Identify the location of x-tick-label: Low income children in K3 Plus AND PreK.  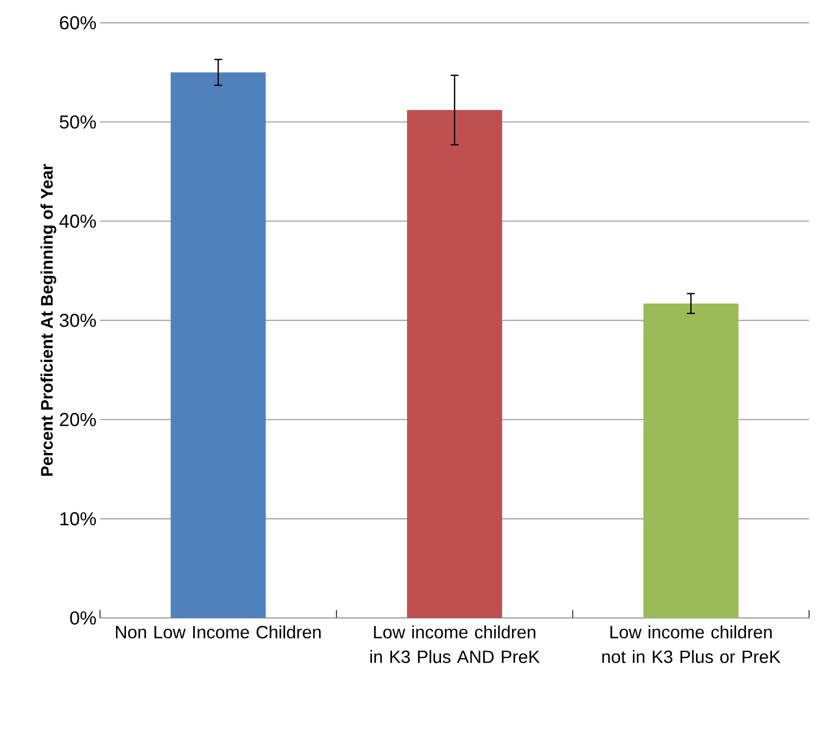
(455, 644).